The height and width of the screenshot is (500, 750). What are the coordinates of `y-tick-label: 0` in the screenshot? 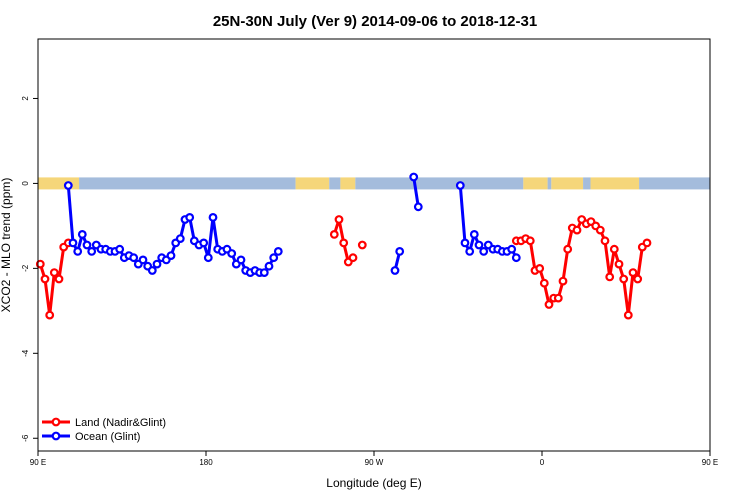 It's located at (25, 183).